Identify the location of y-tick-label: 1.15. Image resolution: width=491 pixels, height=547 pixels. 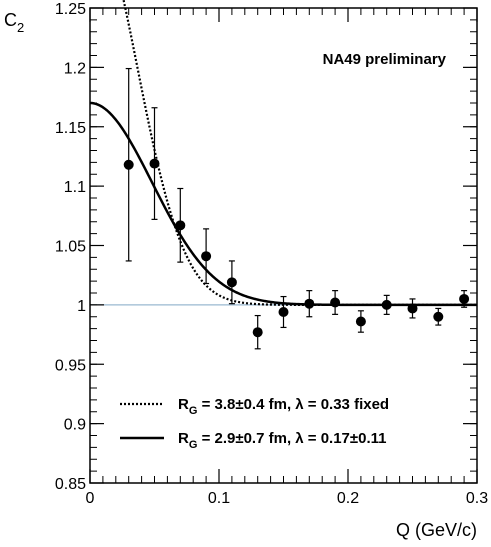
(70, 128).